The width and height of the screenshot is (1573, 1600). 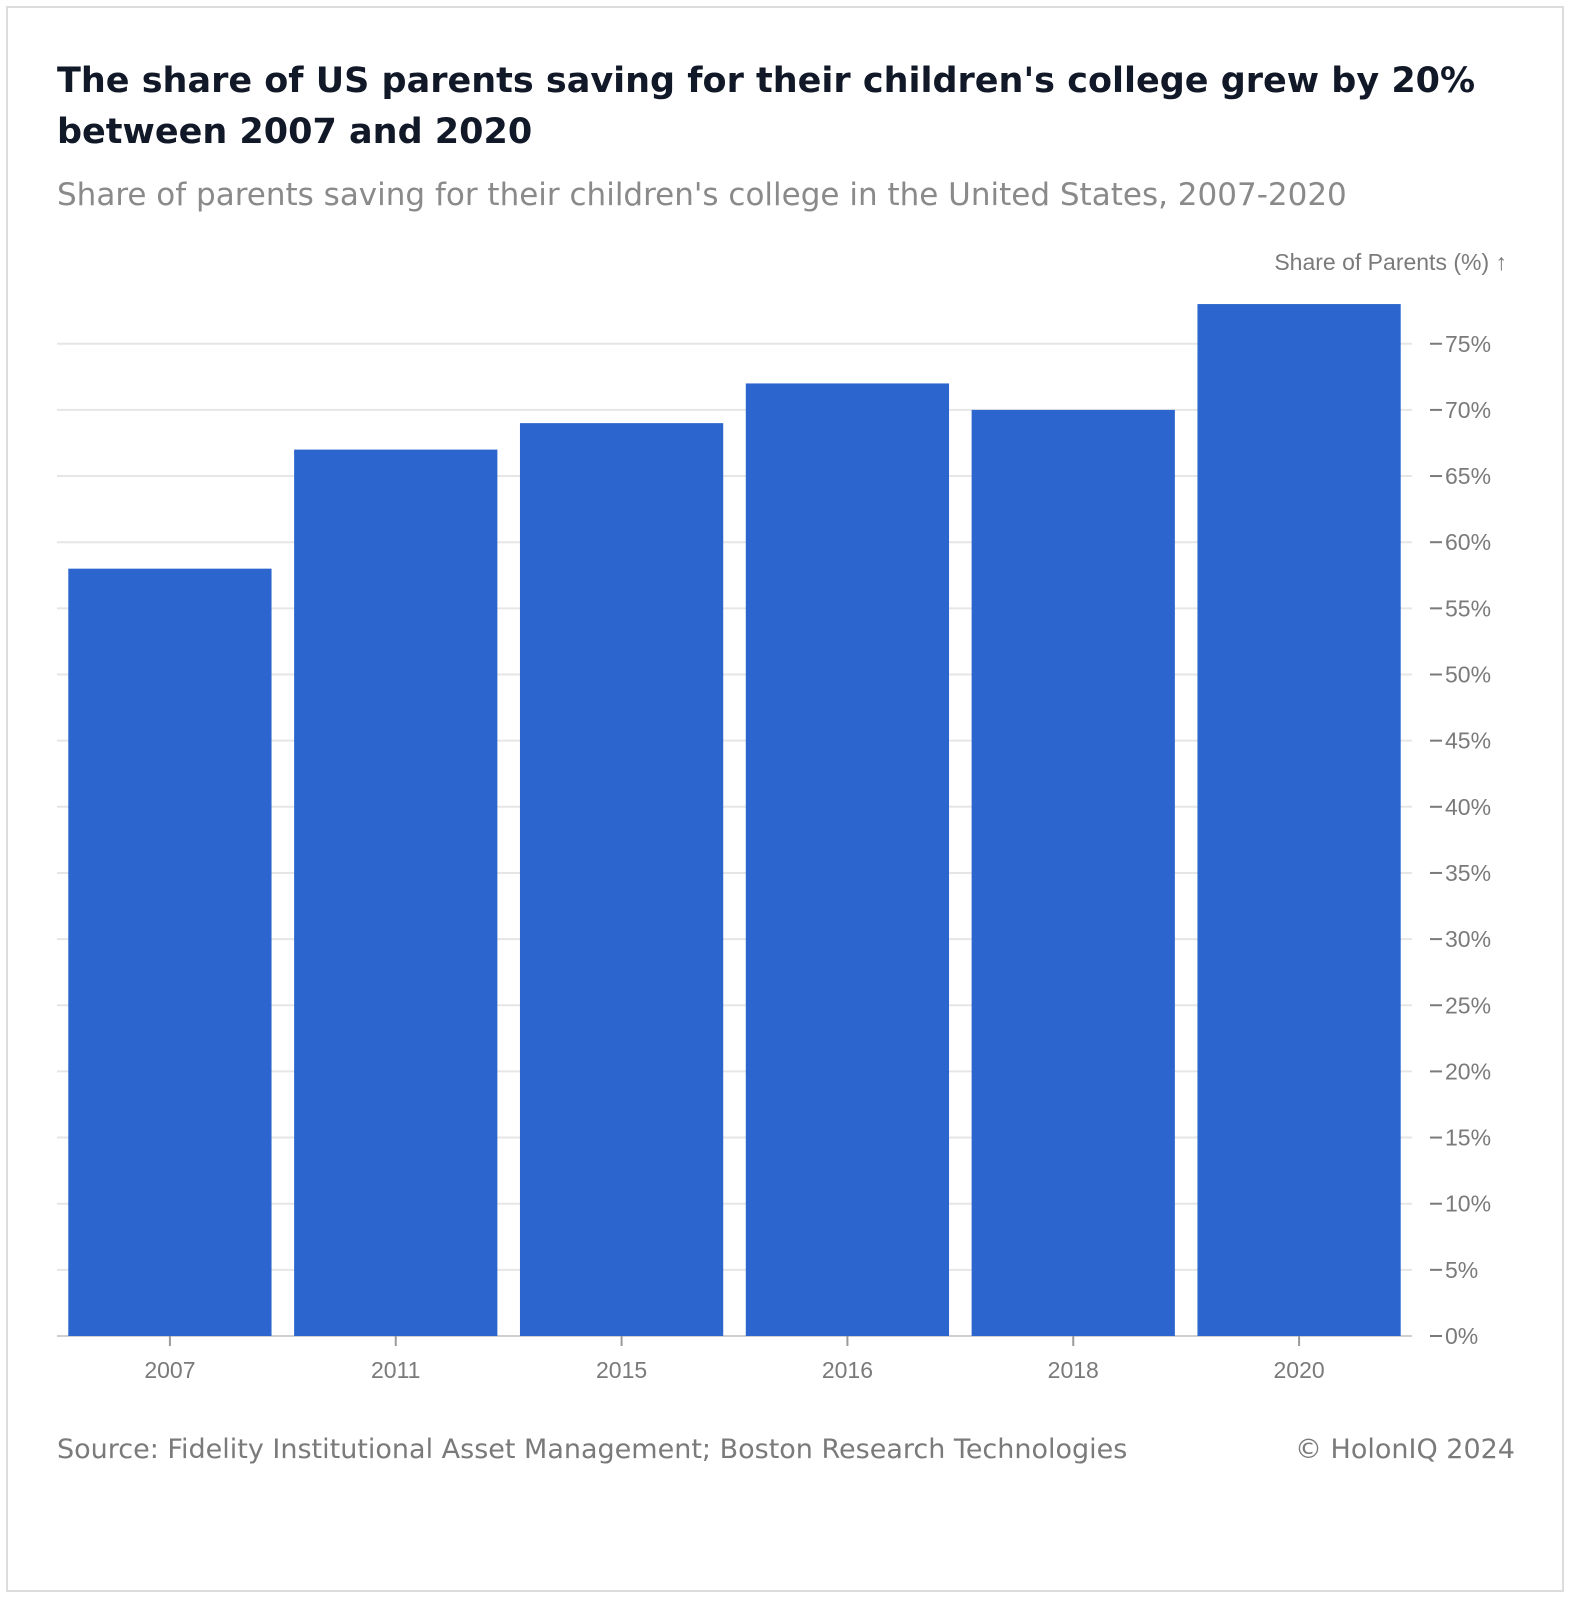 What do you see at coordinates (1468, 476) in the screenshot?
I see `y-tick-label: 65%` at bounding box center [1468, 476].